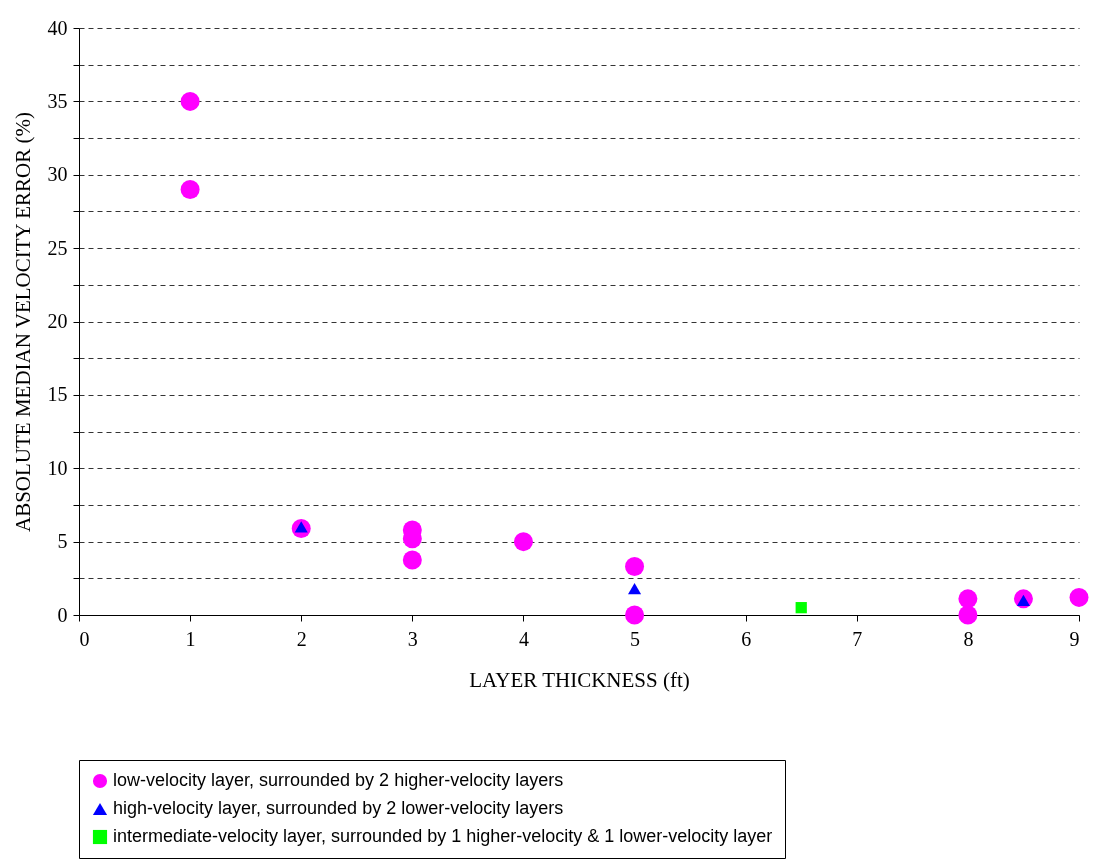 The image size is (1107, 861). Describe the element at coordinates (1074, 638) in the screenshot. I see `x-tick-label: 9` at that location.